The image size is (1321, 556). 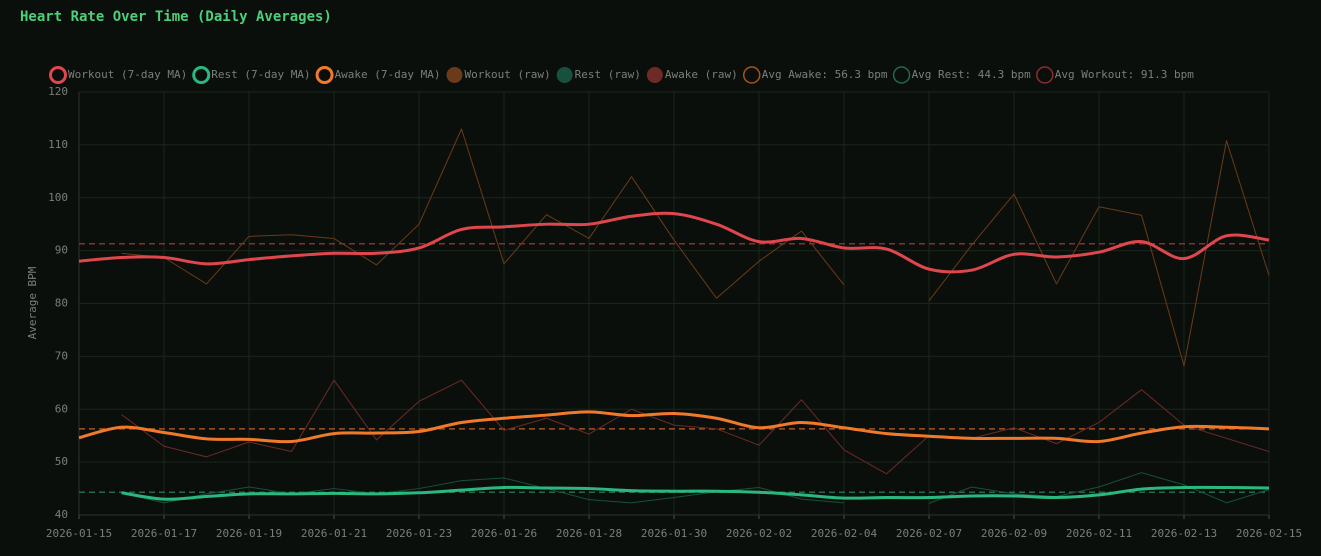 I want to click on y-tick-label: 90, so click(x=61, y=250).